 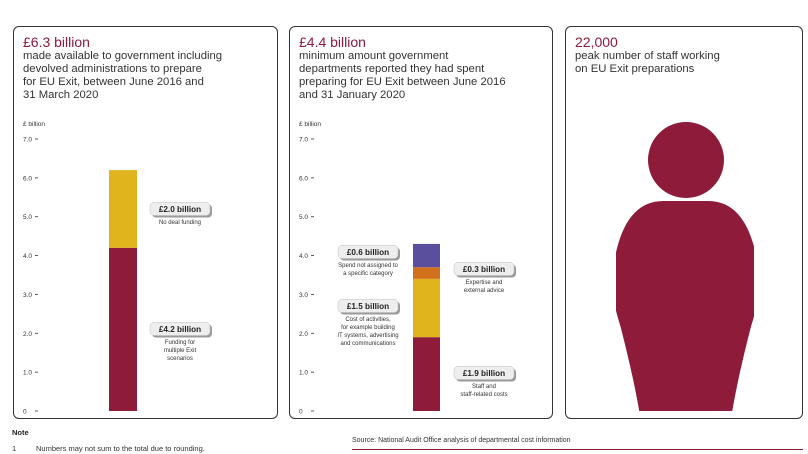 What do you see at coordinates (484, 291) in the screenshot?
I see `segment-caption: external advice` at bounding box center [484, 291].